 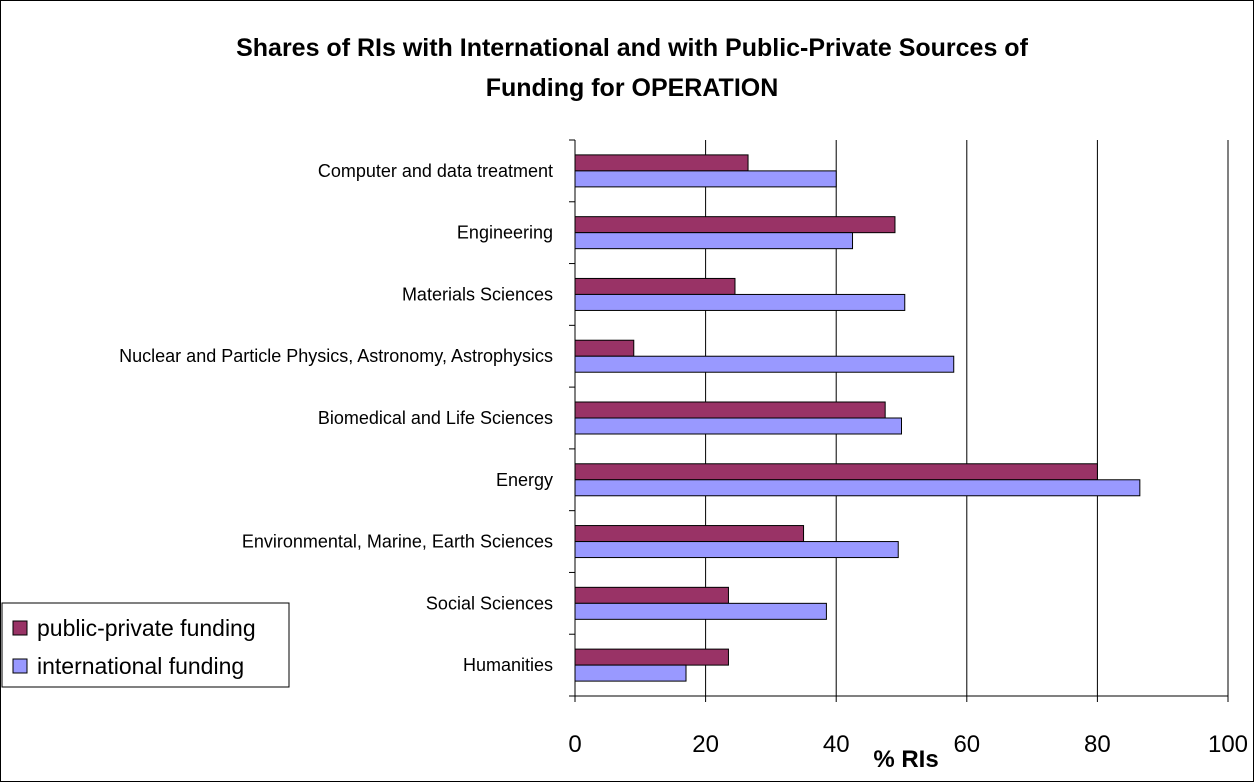 I want to click on category-label-6: Environmental, Marine, Earth Sciences, so click(x=397, y=542).